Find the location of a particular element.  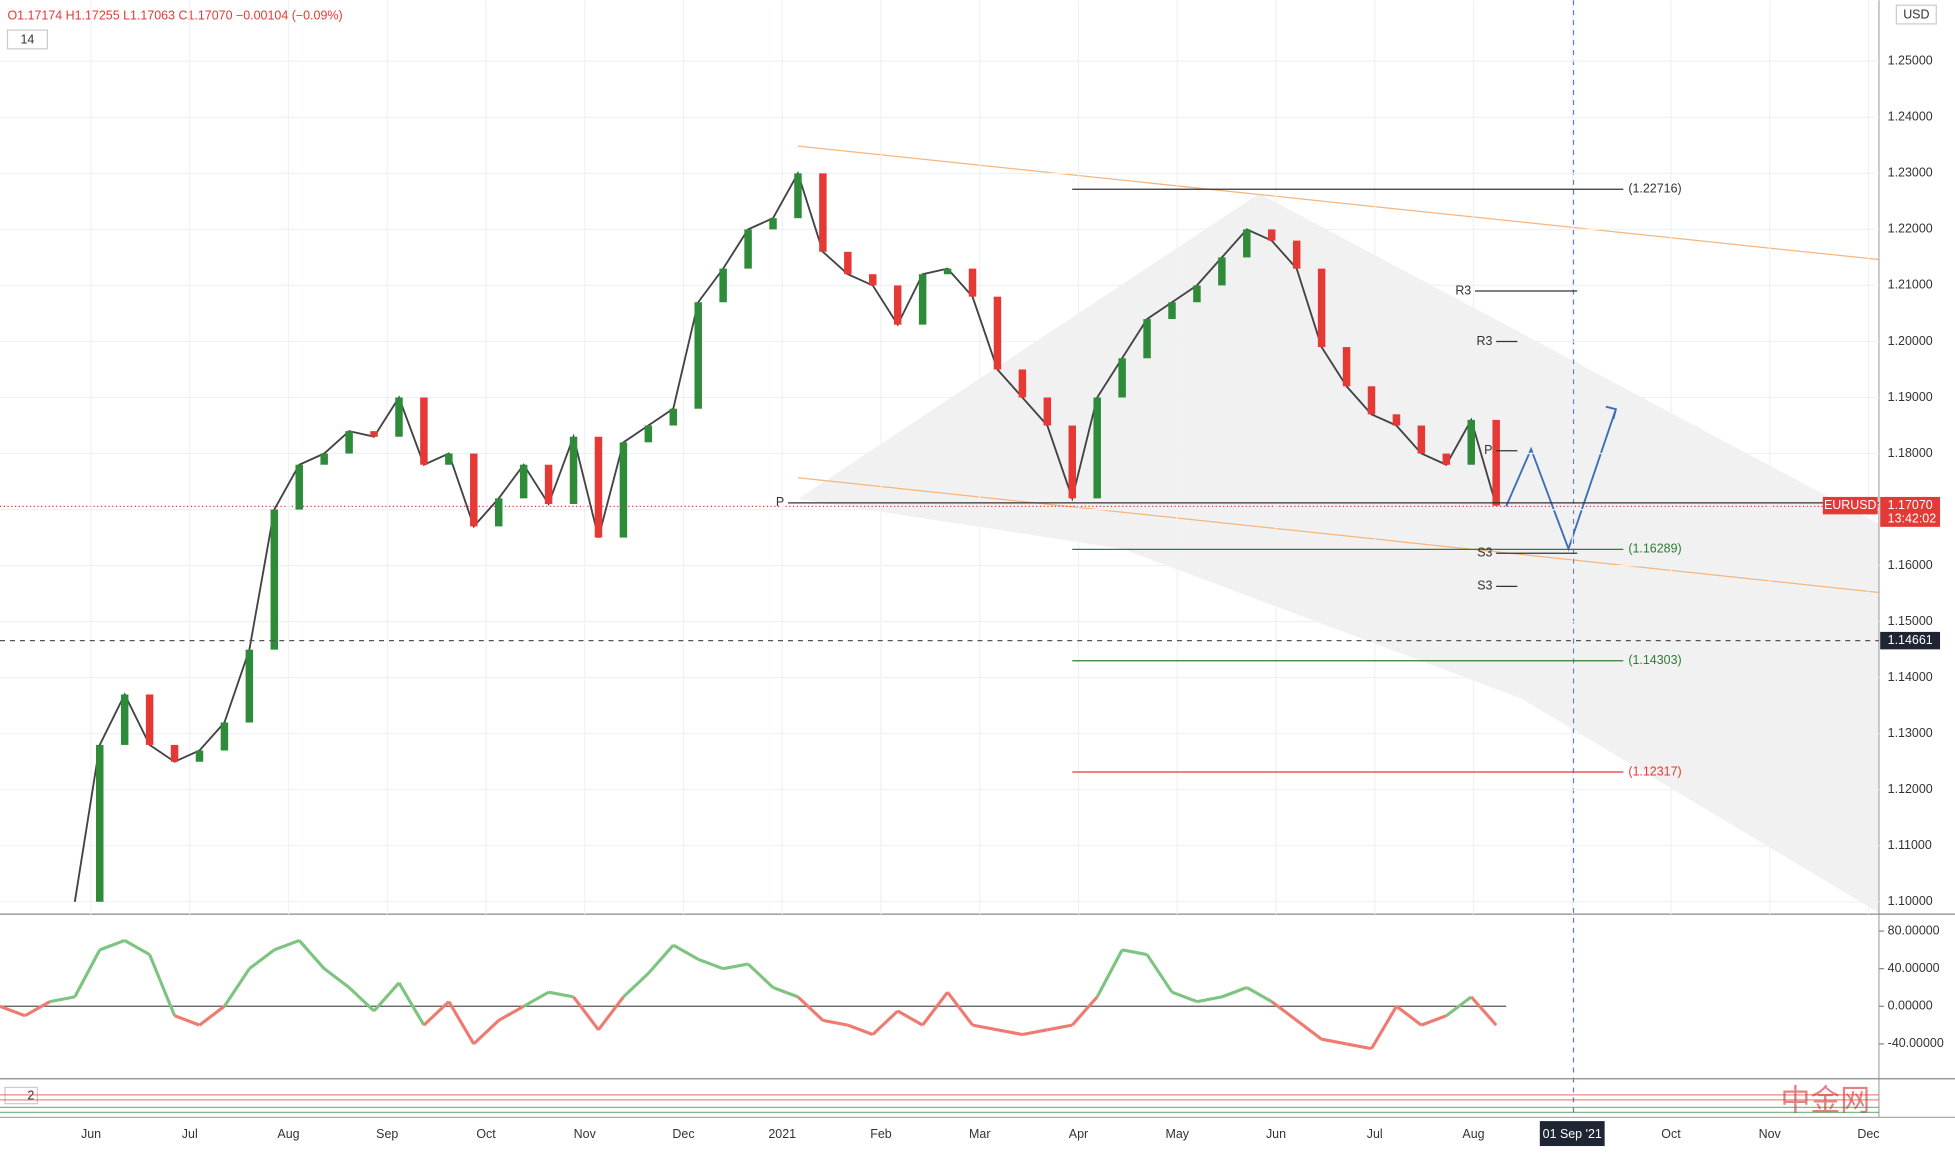

y-tick-label: 1.24000 is located at coordinates (1910, 117).